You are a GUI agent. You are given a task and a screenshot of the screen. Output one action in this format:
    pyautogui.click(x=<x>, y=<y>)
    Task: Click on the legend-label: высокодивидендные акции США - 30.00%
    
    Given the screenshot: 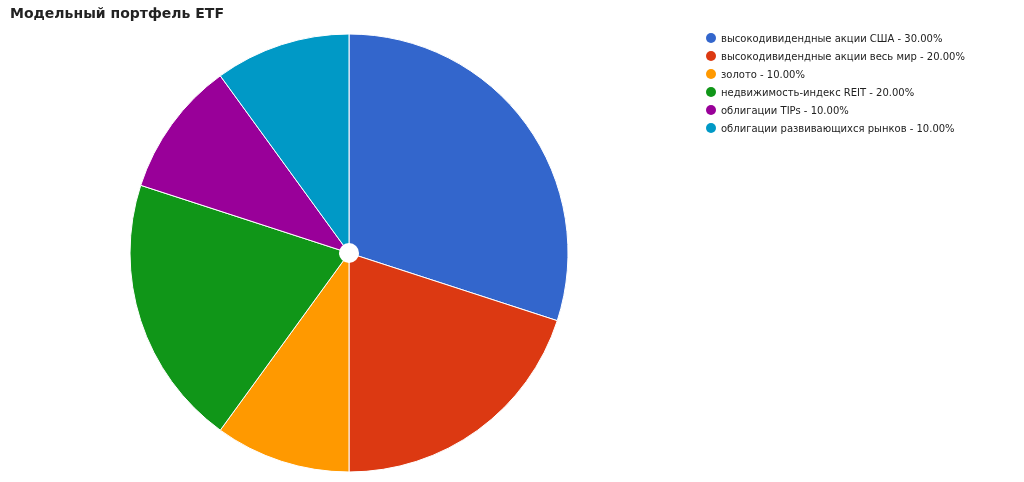 What is the action you would take?
    pyautogui.click(x=832, y=38)
    